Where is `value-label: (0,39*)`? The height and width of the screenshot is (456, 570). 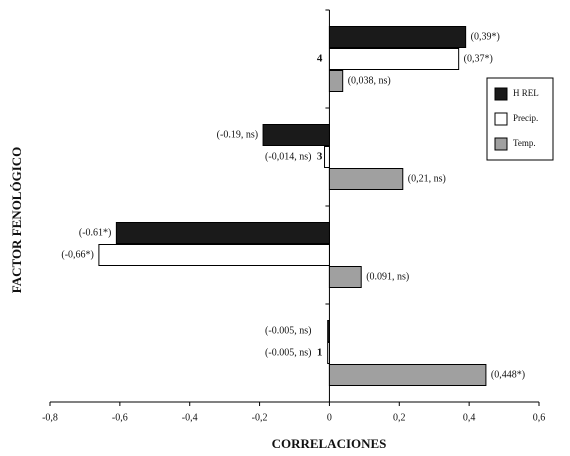 value-label: (0,39*) is located at coordinates (485, 36).